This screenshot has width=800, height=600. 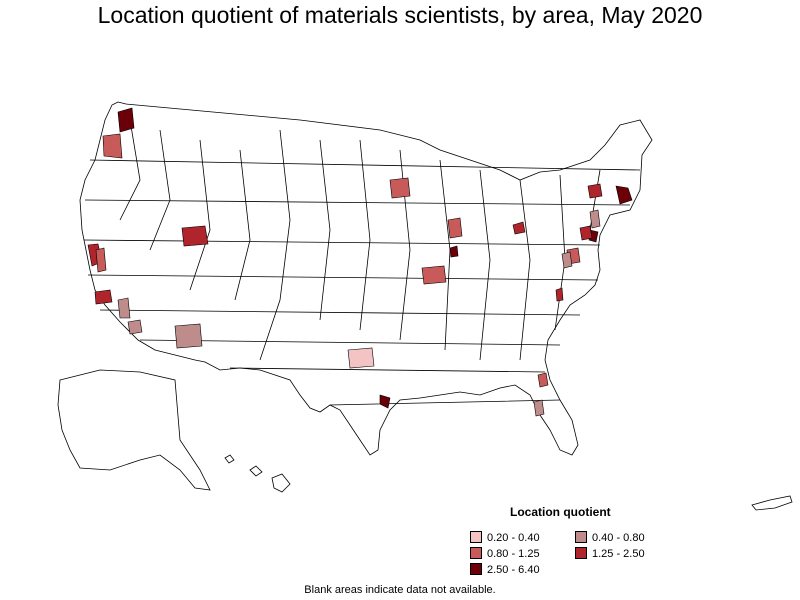 What do you see at coordinates (567, 260) in the screenshot?
I see `area-richmond` at bounding box center [567, 260].